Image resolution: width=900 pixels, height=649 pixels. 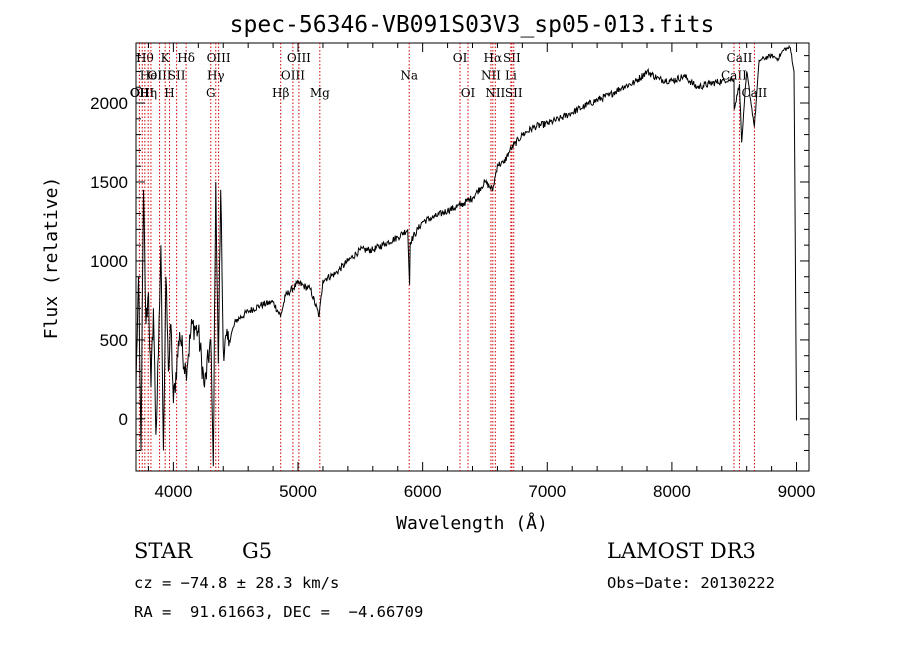 What do you see at coordinates (151, 76) in the screenshot?
I see `line-label: HeI` at bounding box center [151, 76].